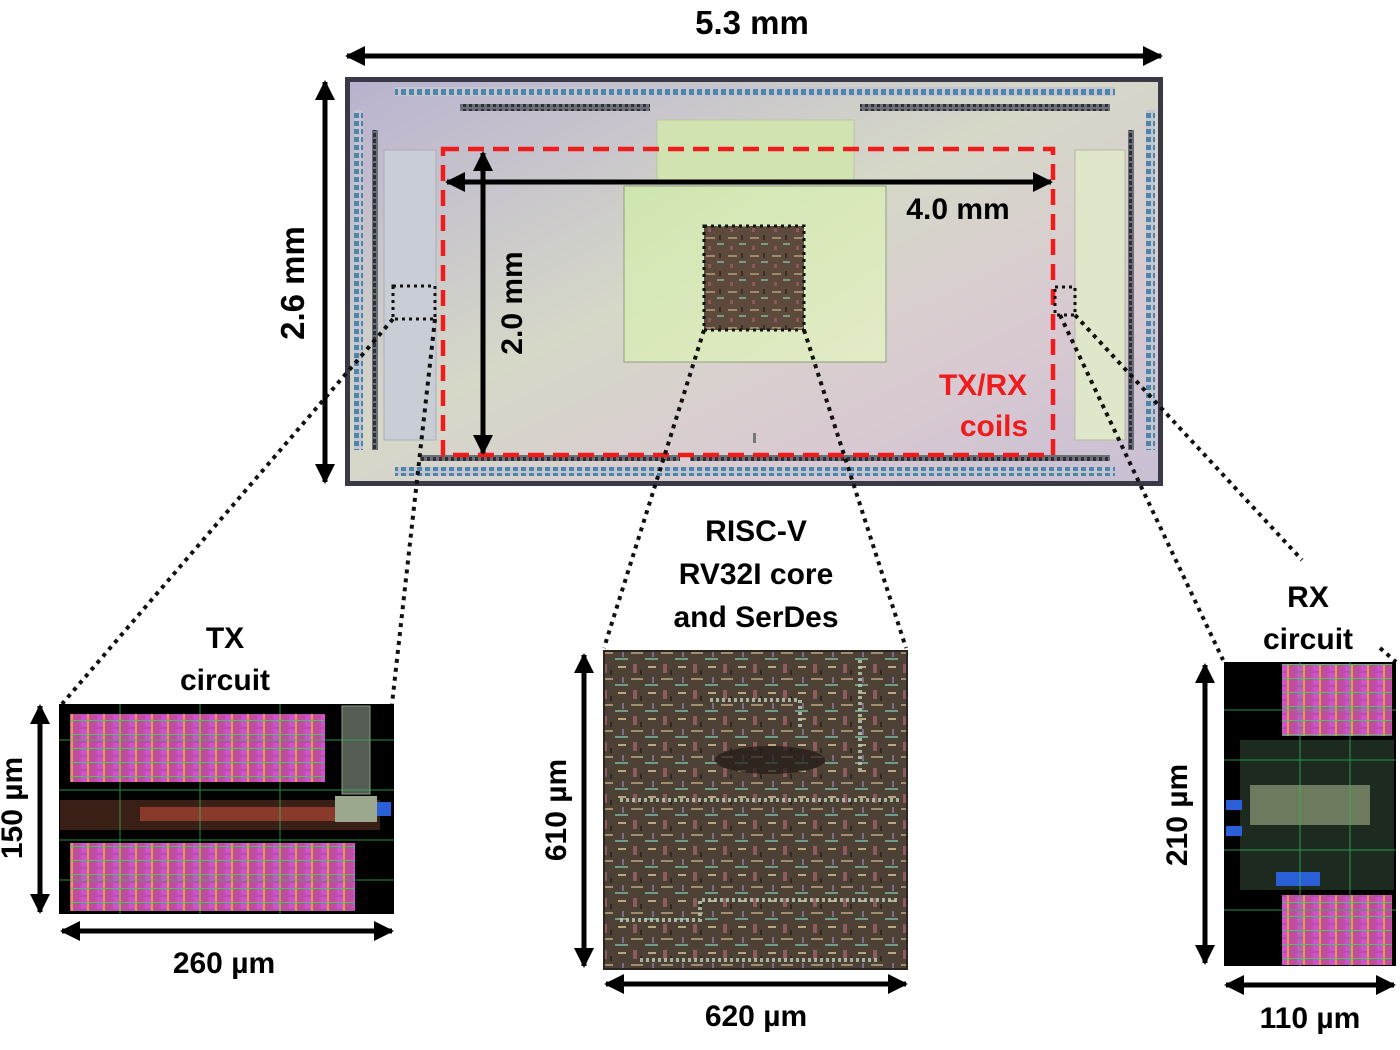  Describe the element at coordinates (654, 489) in the screenshot. I see `core-leader-left` at that location.